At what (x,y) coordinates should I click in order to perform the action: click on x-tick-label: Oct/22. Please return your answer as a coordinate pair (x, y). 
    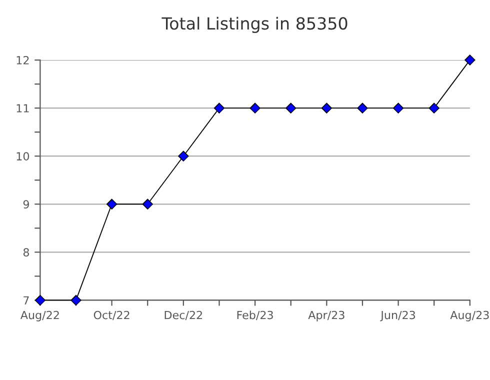
    Looking at the image, I should click on (112, 315).